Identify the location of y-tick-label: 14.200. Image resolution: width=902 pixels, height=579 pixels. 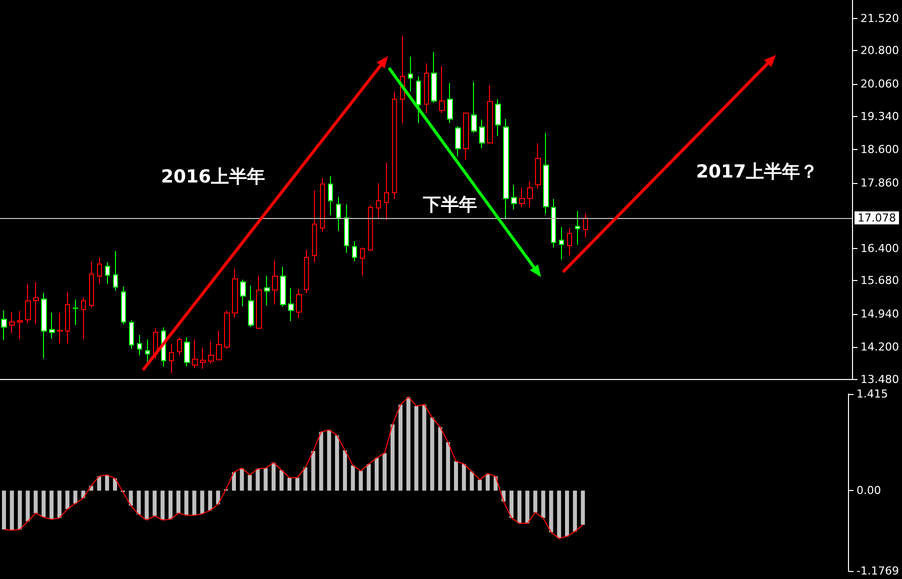
(880, 347).